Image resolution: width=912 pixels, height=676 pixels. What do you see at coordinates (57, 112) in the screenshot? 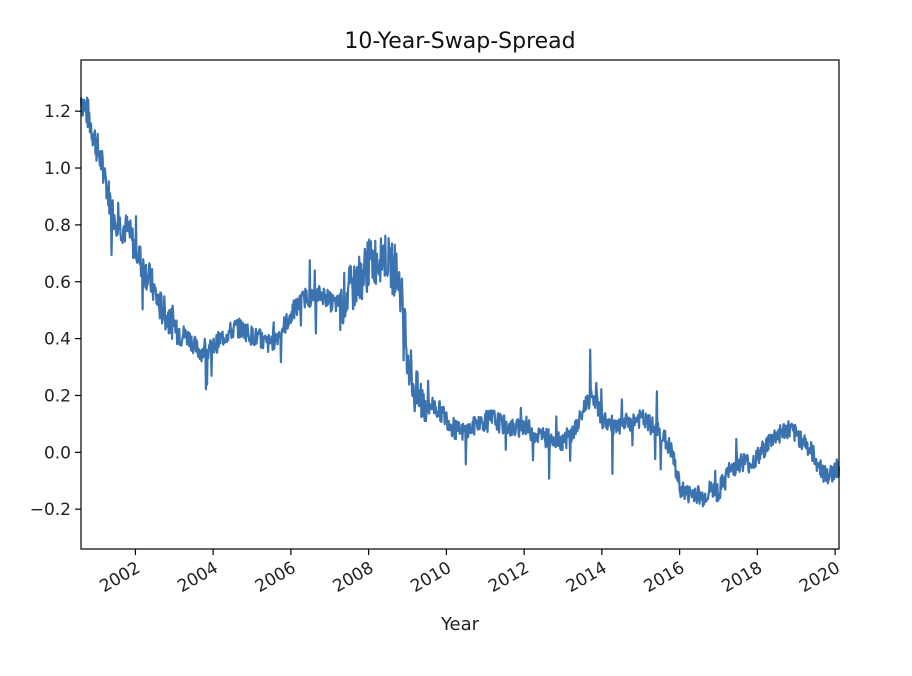
I see `y-tick-label: 1.2` at bounding box center [57, 112].